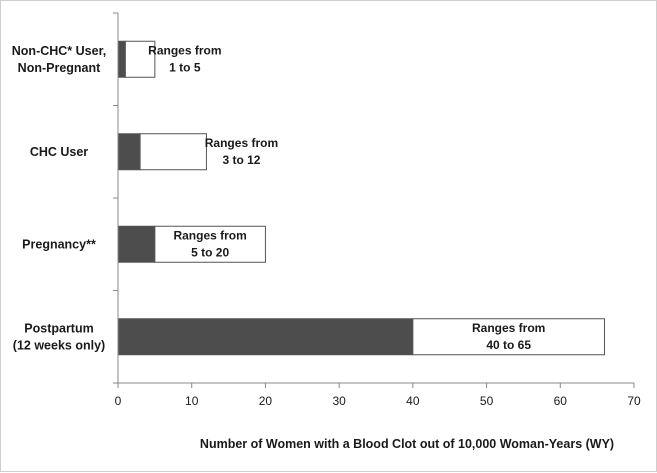  What do you see at coordinates (241, 160) in the screenshot?
I see `range-label: 3 to 12` at bounding box center [241, 160].